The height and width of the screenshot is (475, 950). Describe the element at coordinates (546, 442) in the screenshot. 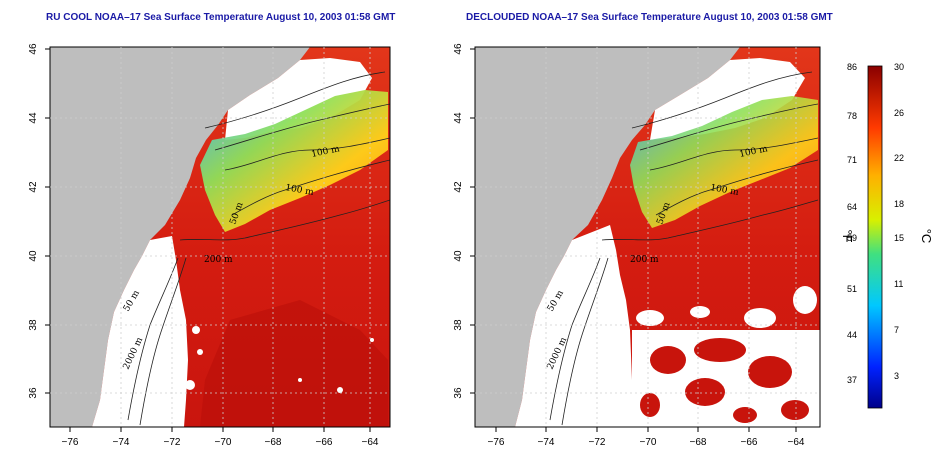

I see `right-x-tick-74: −74` at that location.